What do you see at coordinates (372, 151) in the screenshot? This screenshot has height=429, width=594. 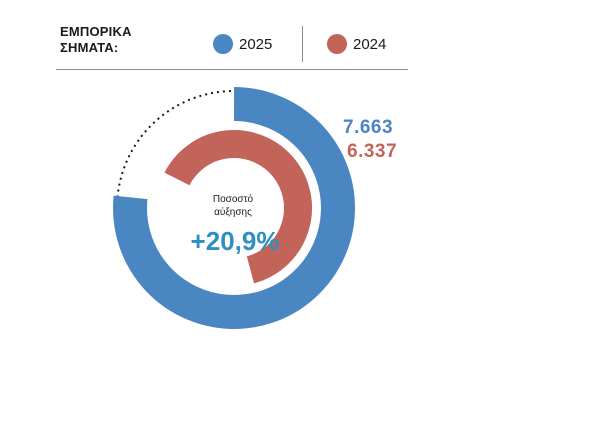 I see `value-label-2024: 6.337` at bounding box center [372, 151].